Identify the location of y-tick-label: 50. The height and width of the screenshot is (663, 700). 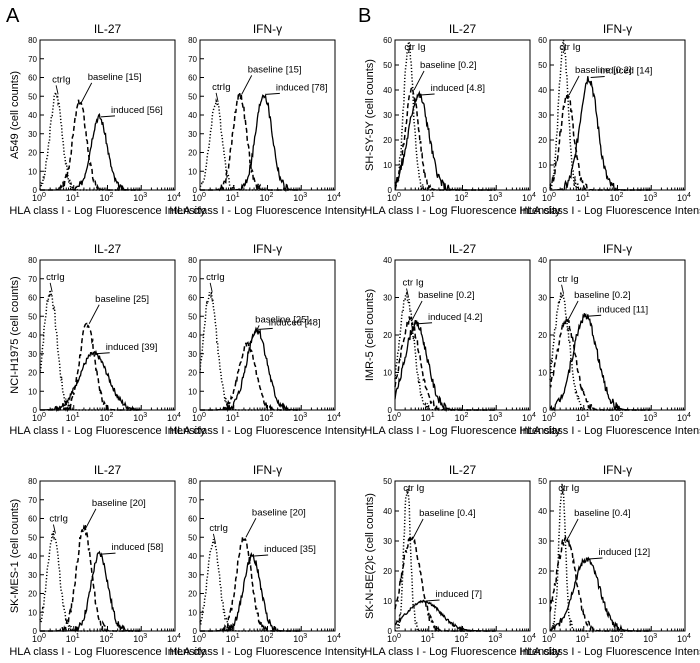
(192, 96).